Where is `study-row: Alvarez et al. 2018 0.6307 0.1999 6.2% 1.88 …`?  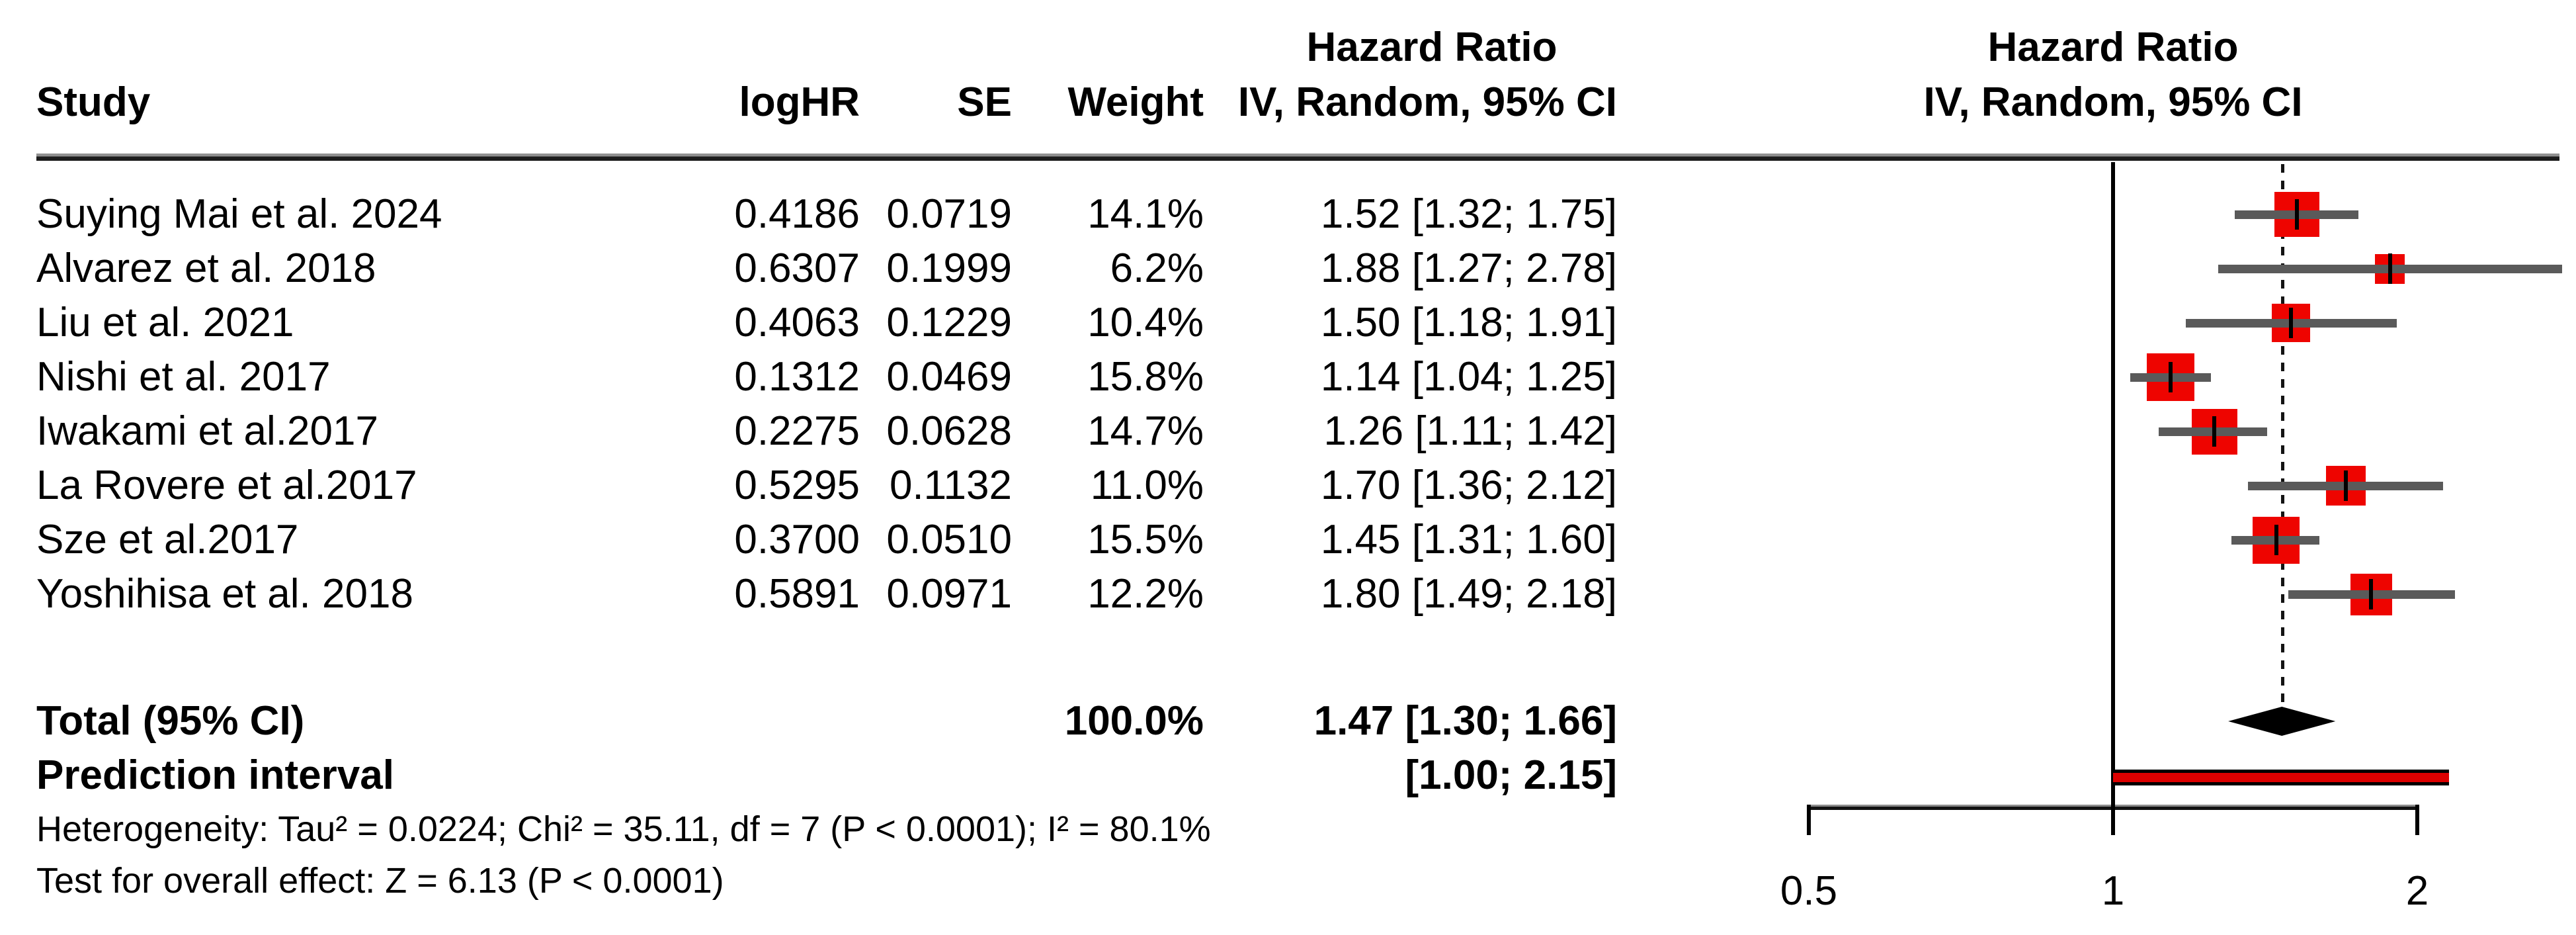
study-row: Alvarez et al. 2018 0.6307 0.1999 6.2% 1.88 … is located at coordinates (826, 269).